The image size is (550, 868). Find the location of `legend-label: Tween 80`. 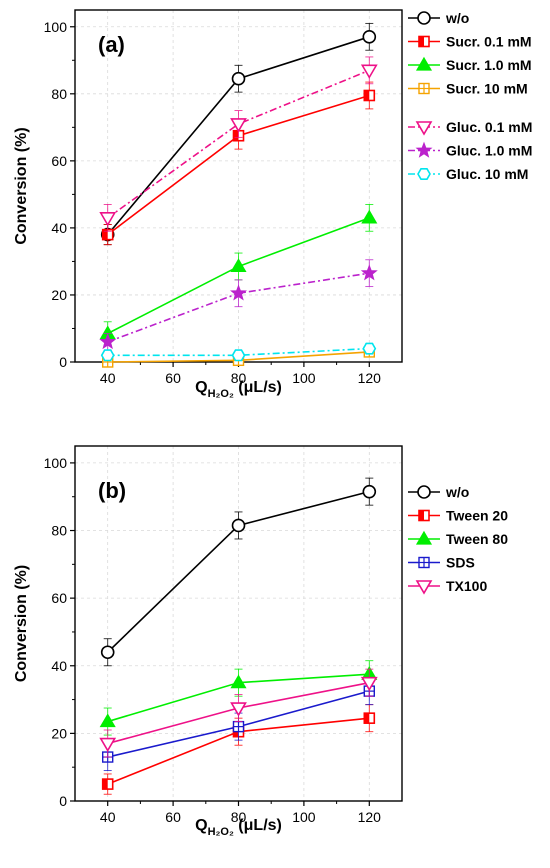

legend-label: Tween 80 is located at coordinates (477, 539).